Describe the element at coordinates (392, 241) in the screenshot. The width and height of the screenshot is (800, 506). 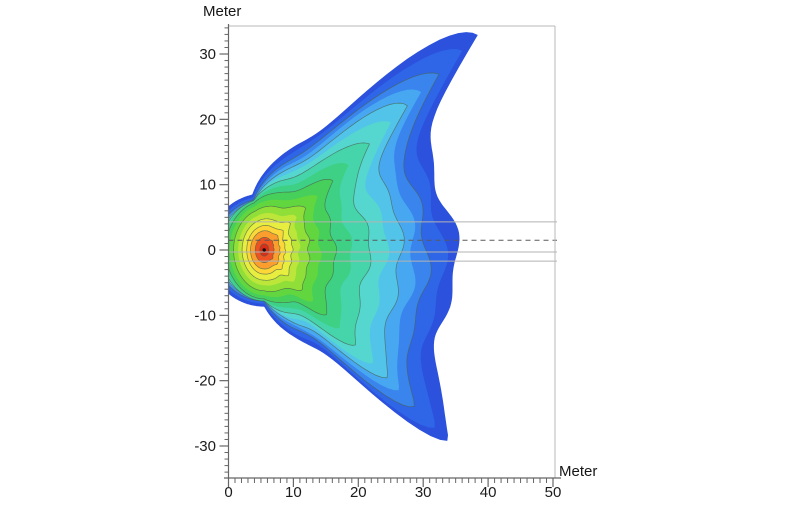
I see `reference-lines-layer` at that location.